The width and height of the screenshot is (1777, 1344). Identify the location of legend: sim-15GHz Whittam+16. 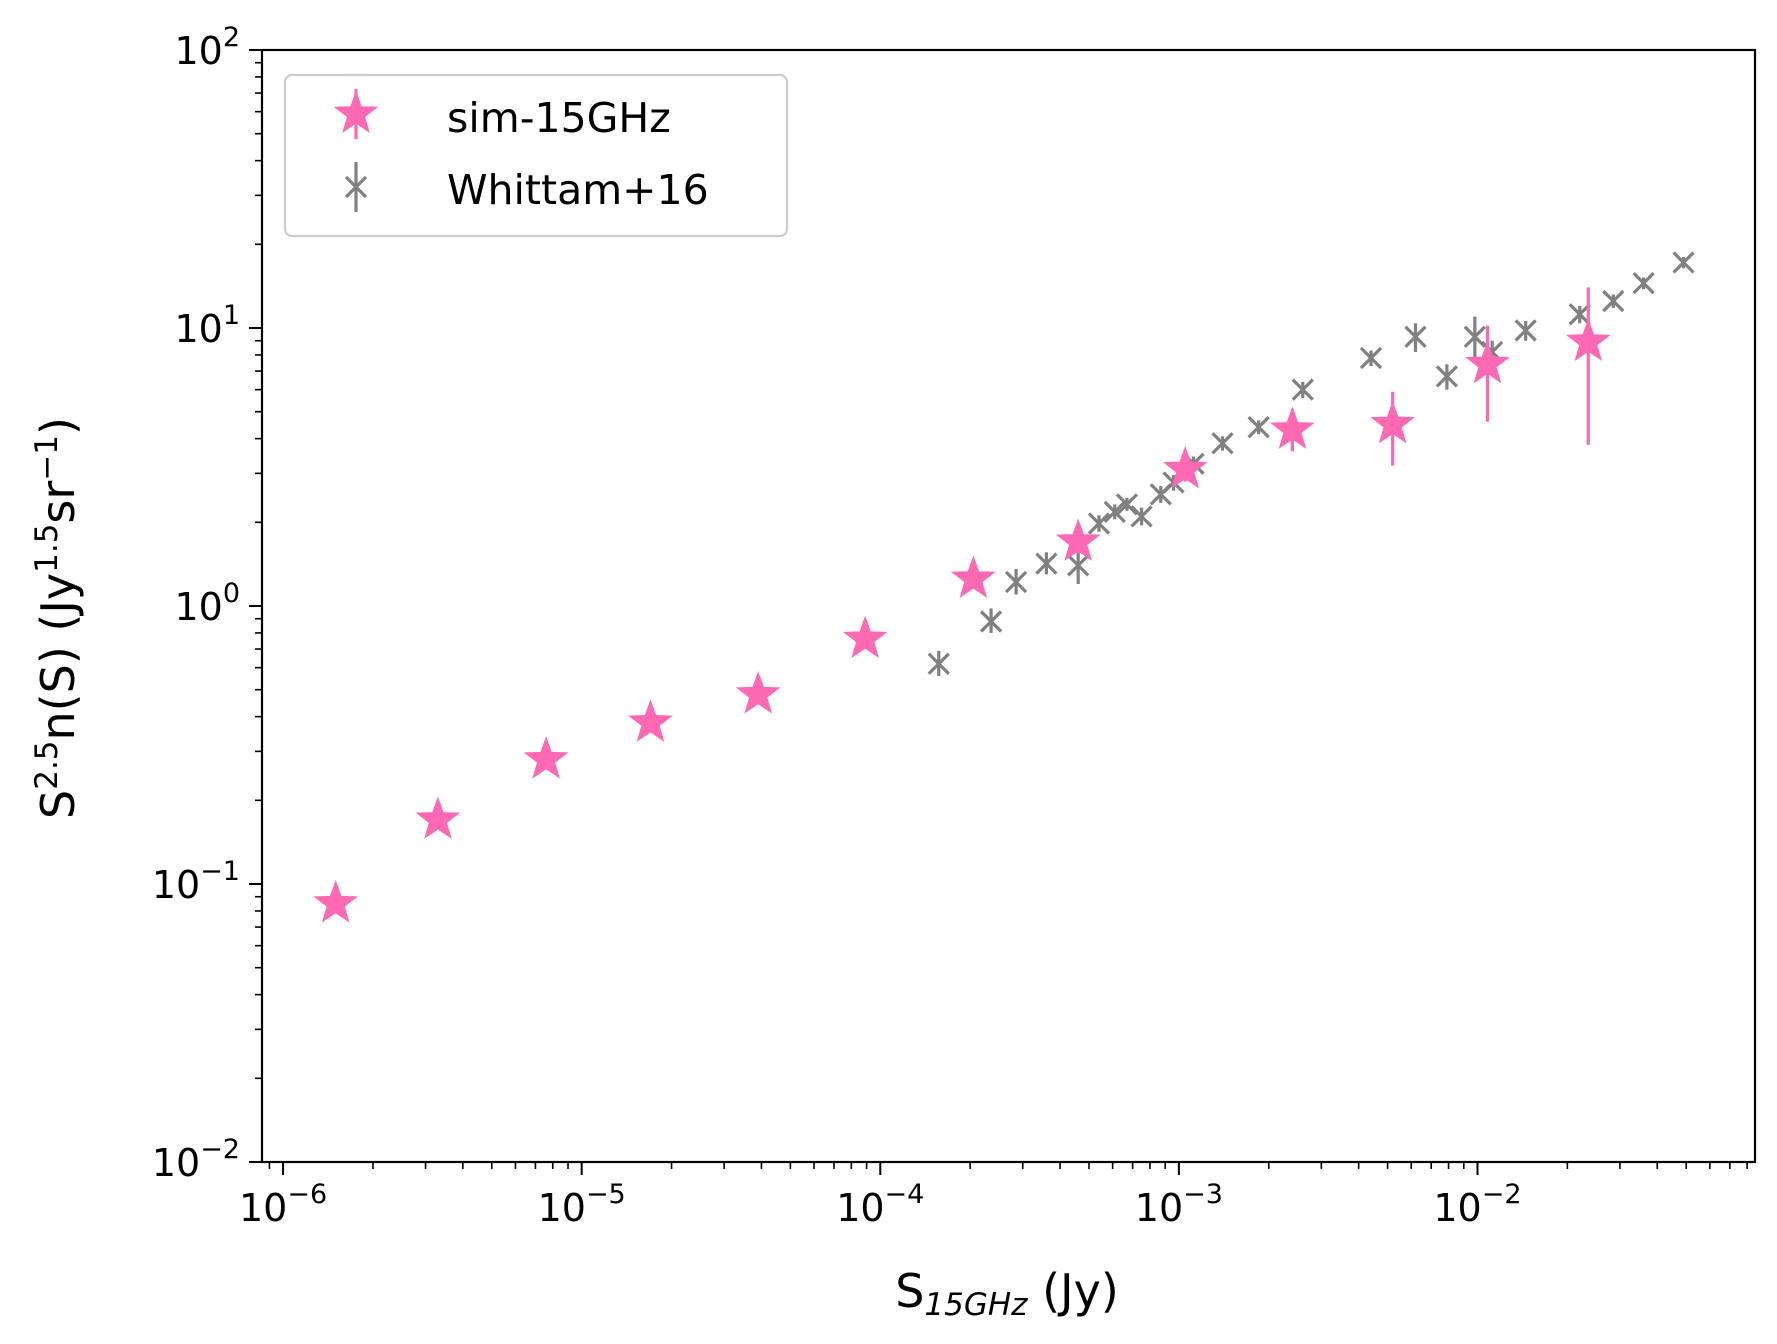
(536, 155).